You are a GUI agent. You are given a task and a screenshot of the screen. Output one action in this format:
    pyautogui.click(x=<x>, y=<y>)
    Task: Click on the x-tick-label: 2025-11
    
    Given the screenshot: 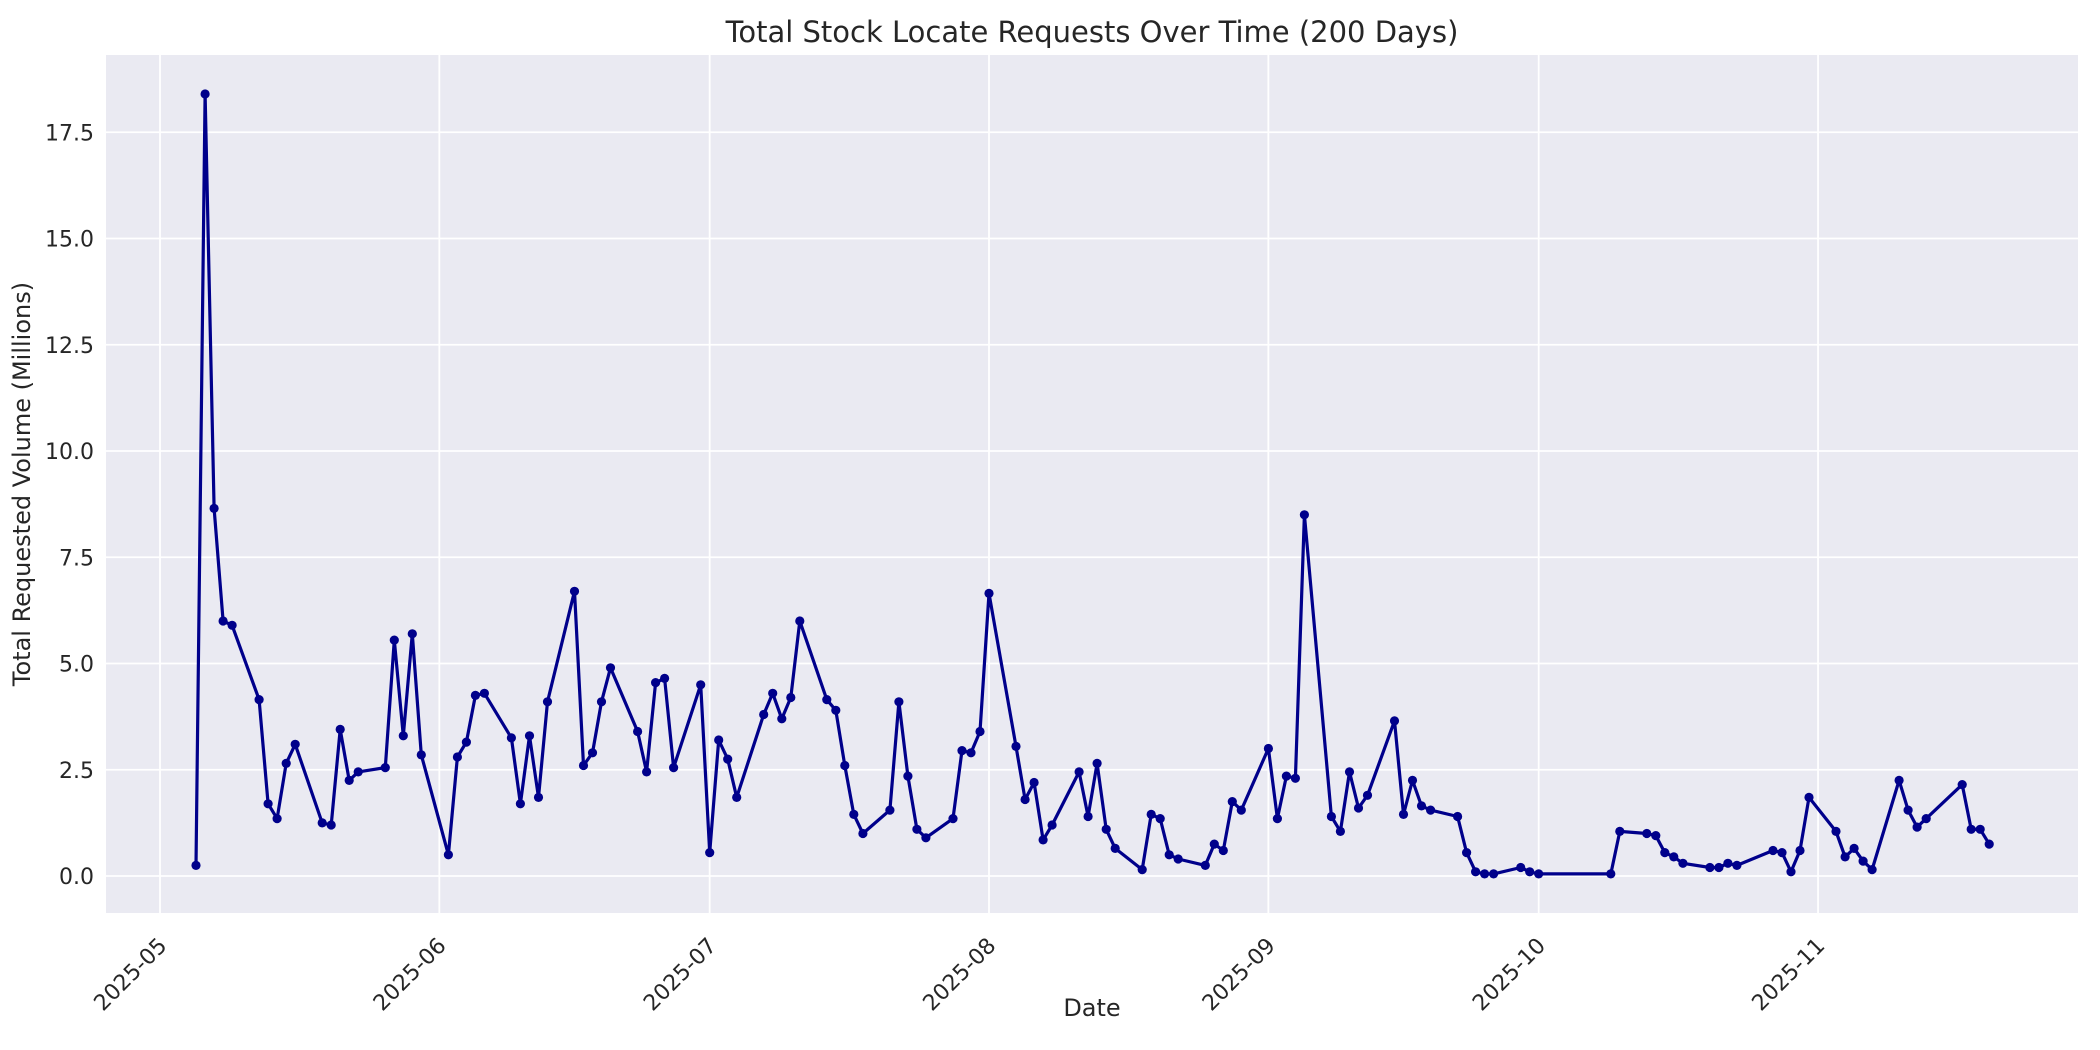 What is the action you would take?
    pyautogui.click(x=1789, y=975)
    